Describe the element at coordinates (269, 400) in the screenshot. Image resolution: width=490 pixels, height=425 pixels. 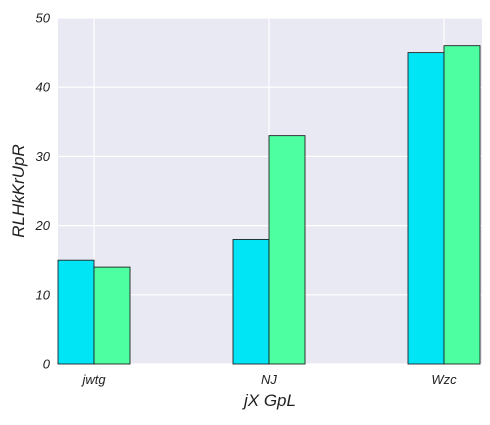
I see `x-axis-label: jX GpL` at that location.